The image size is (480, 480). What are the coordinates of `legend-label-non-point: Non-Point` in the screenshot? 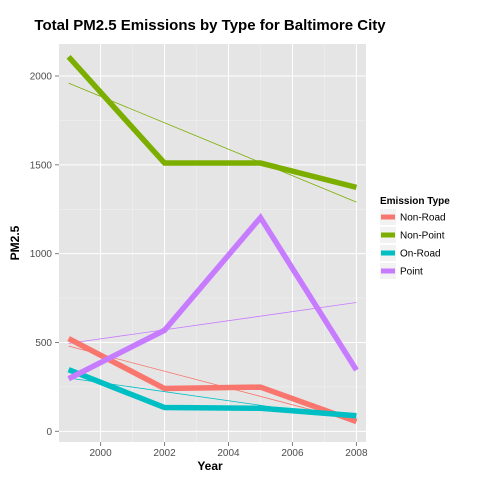 It's located at (422, 236).